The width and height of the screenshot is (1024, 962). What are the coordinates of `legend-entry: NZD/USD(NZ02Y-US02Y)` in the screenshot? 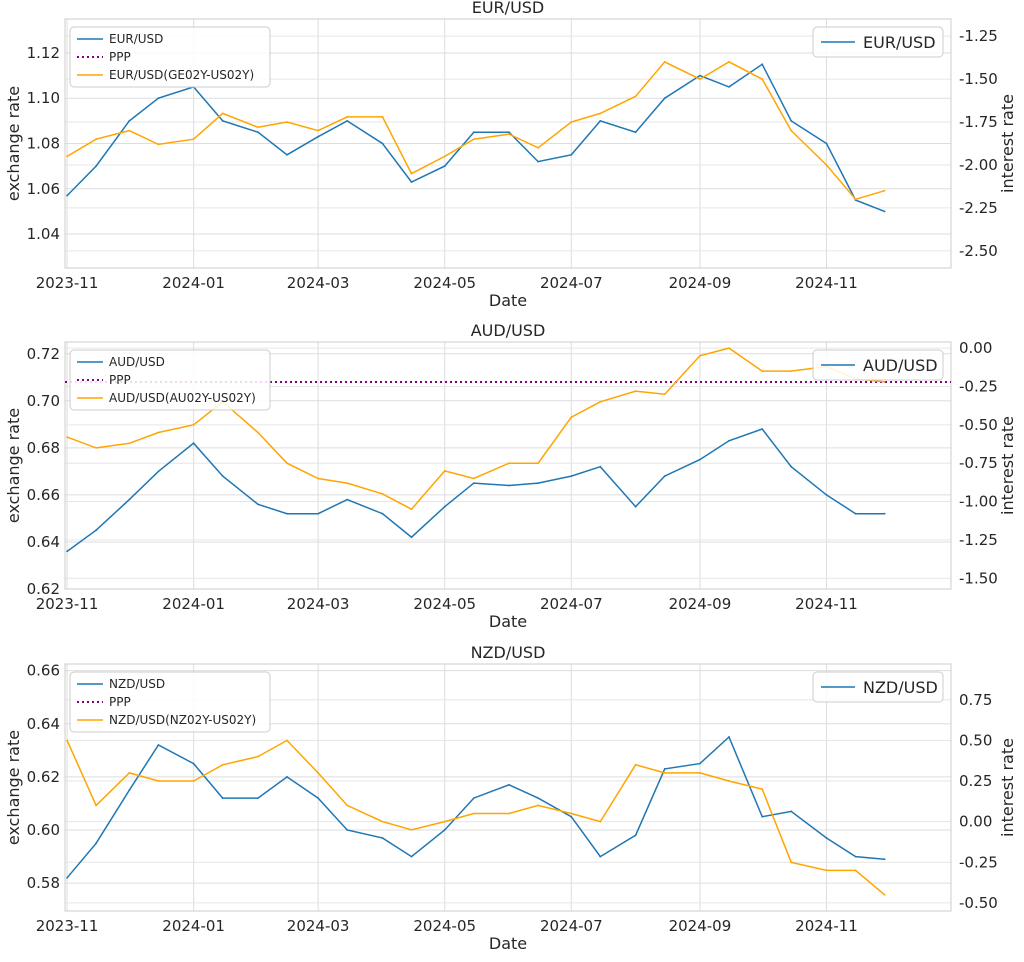 It's located at (182, 720).